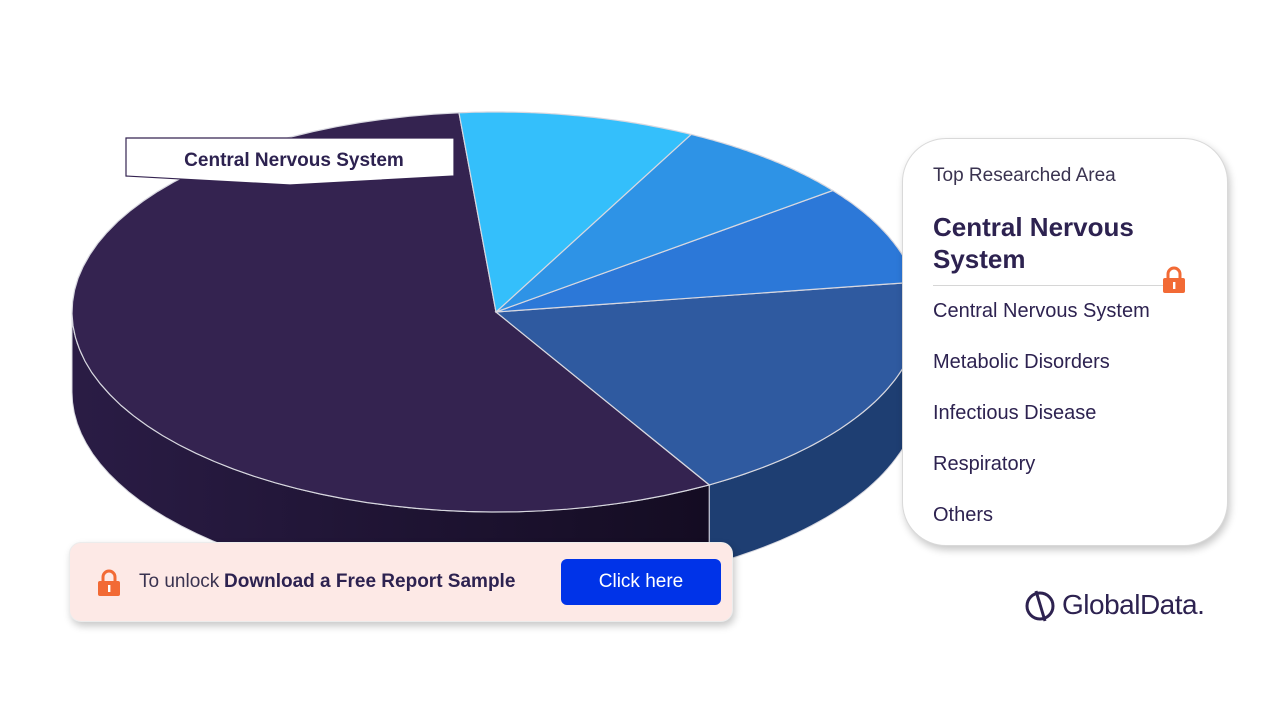 This screenshot has height=717, width=1274. I want to click on legend-item: Others, so click(963, 515).